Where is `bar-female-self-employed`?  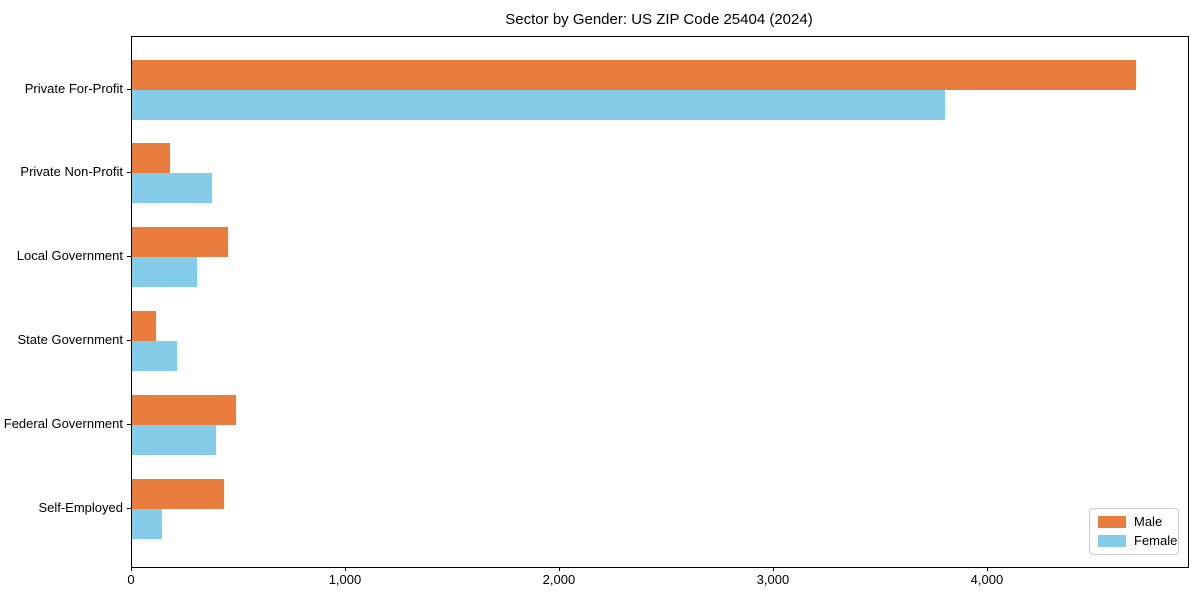
bar-female-self-employed is located at coordinates (147, 523).